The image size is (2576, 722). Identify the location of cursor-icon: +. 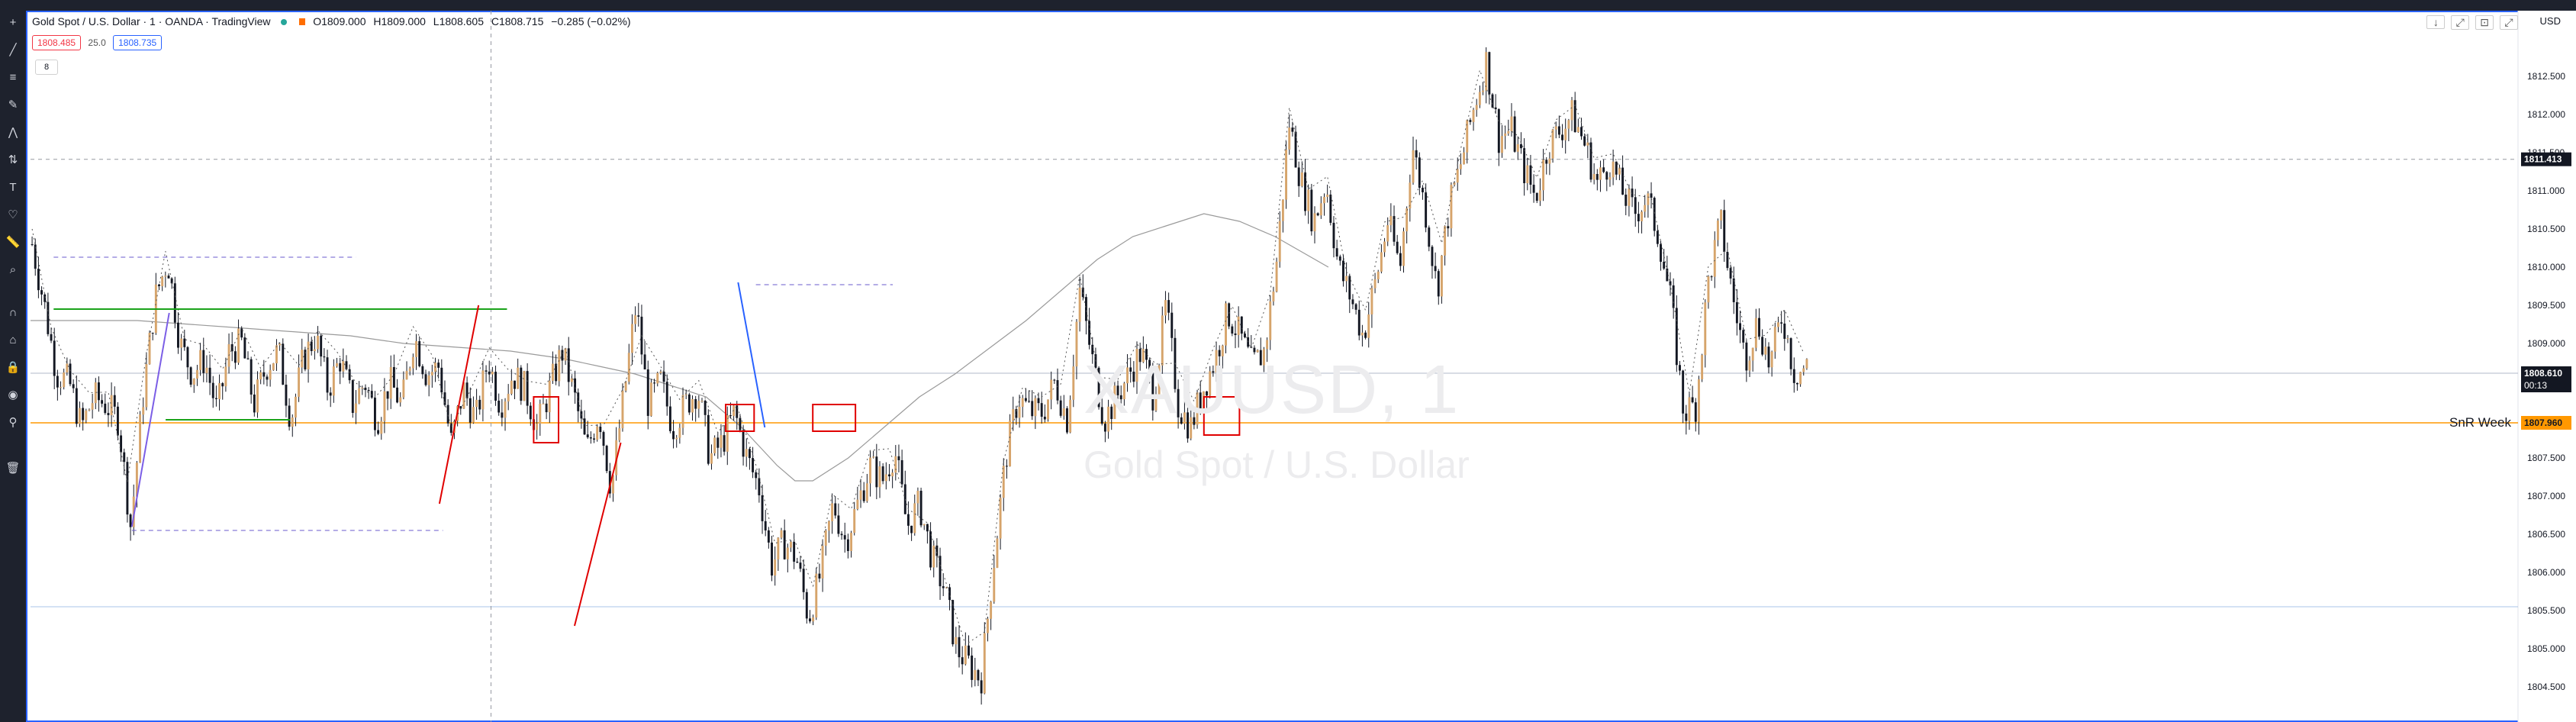
(13, 22).